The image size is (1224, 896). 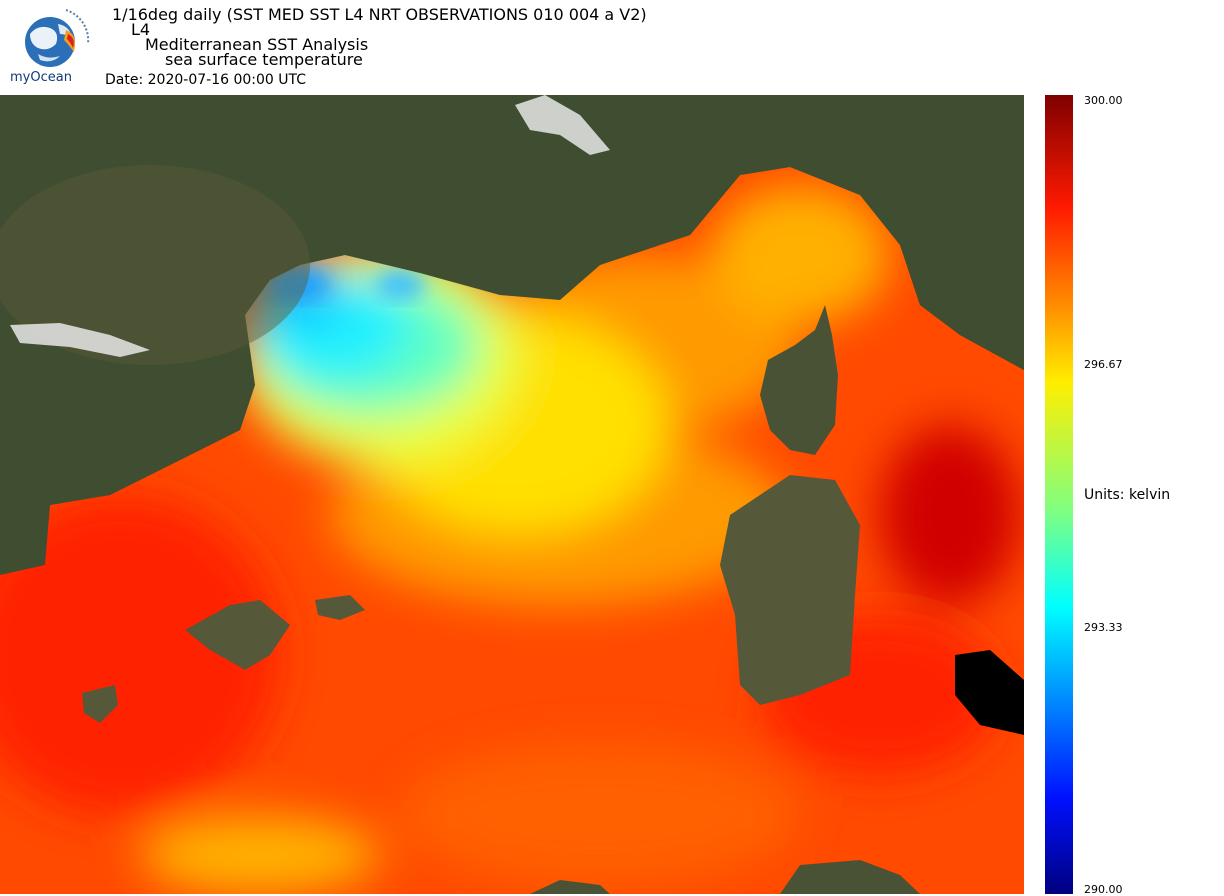 What do you see at coordinates (237, 635) in the screenshot?
I see `mallorca-island` at bounding box center [237, 635].